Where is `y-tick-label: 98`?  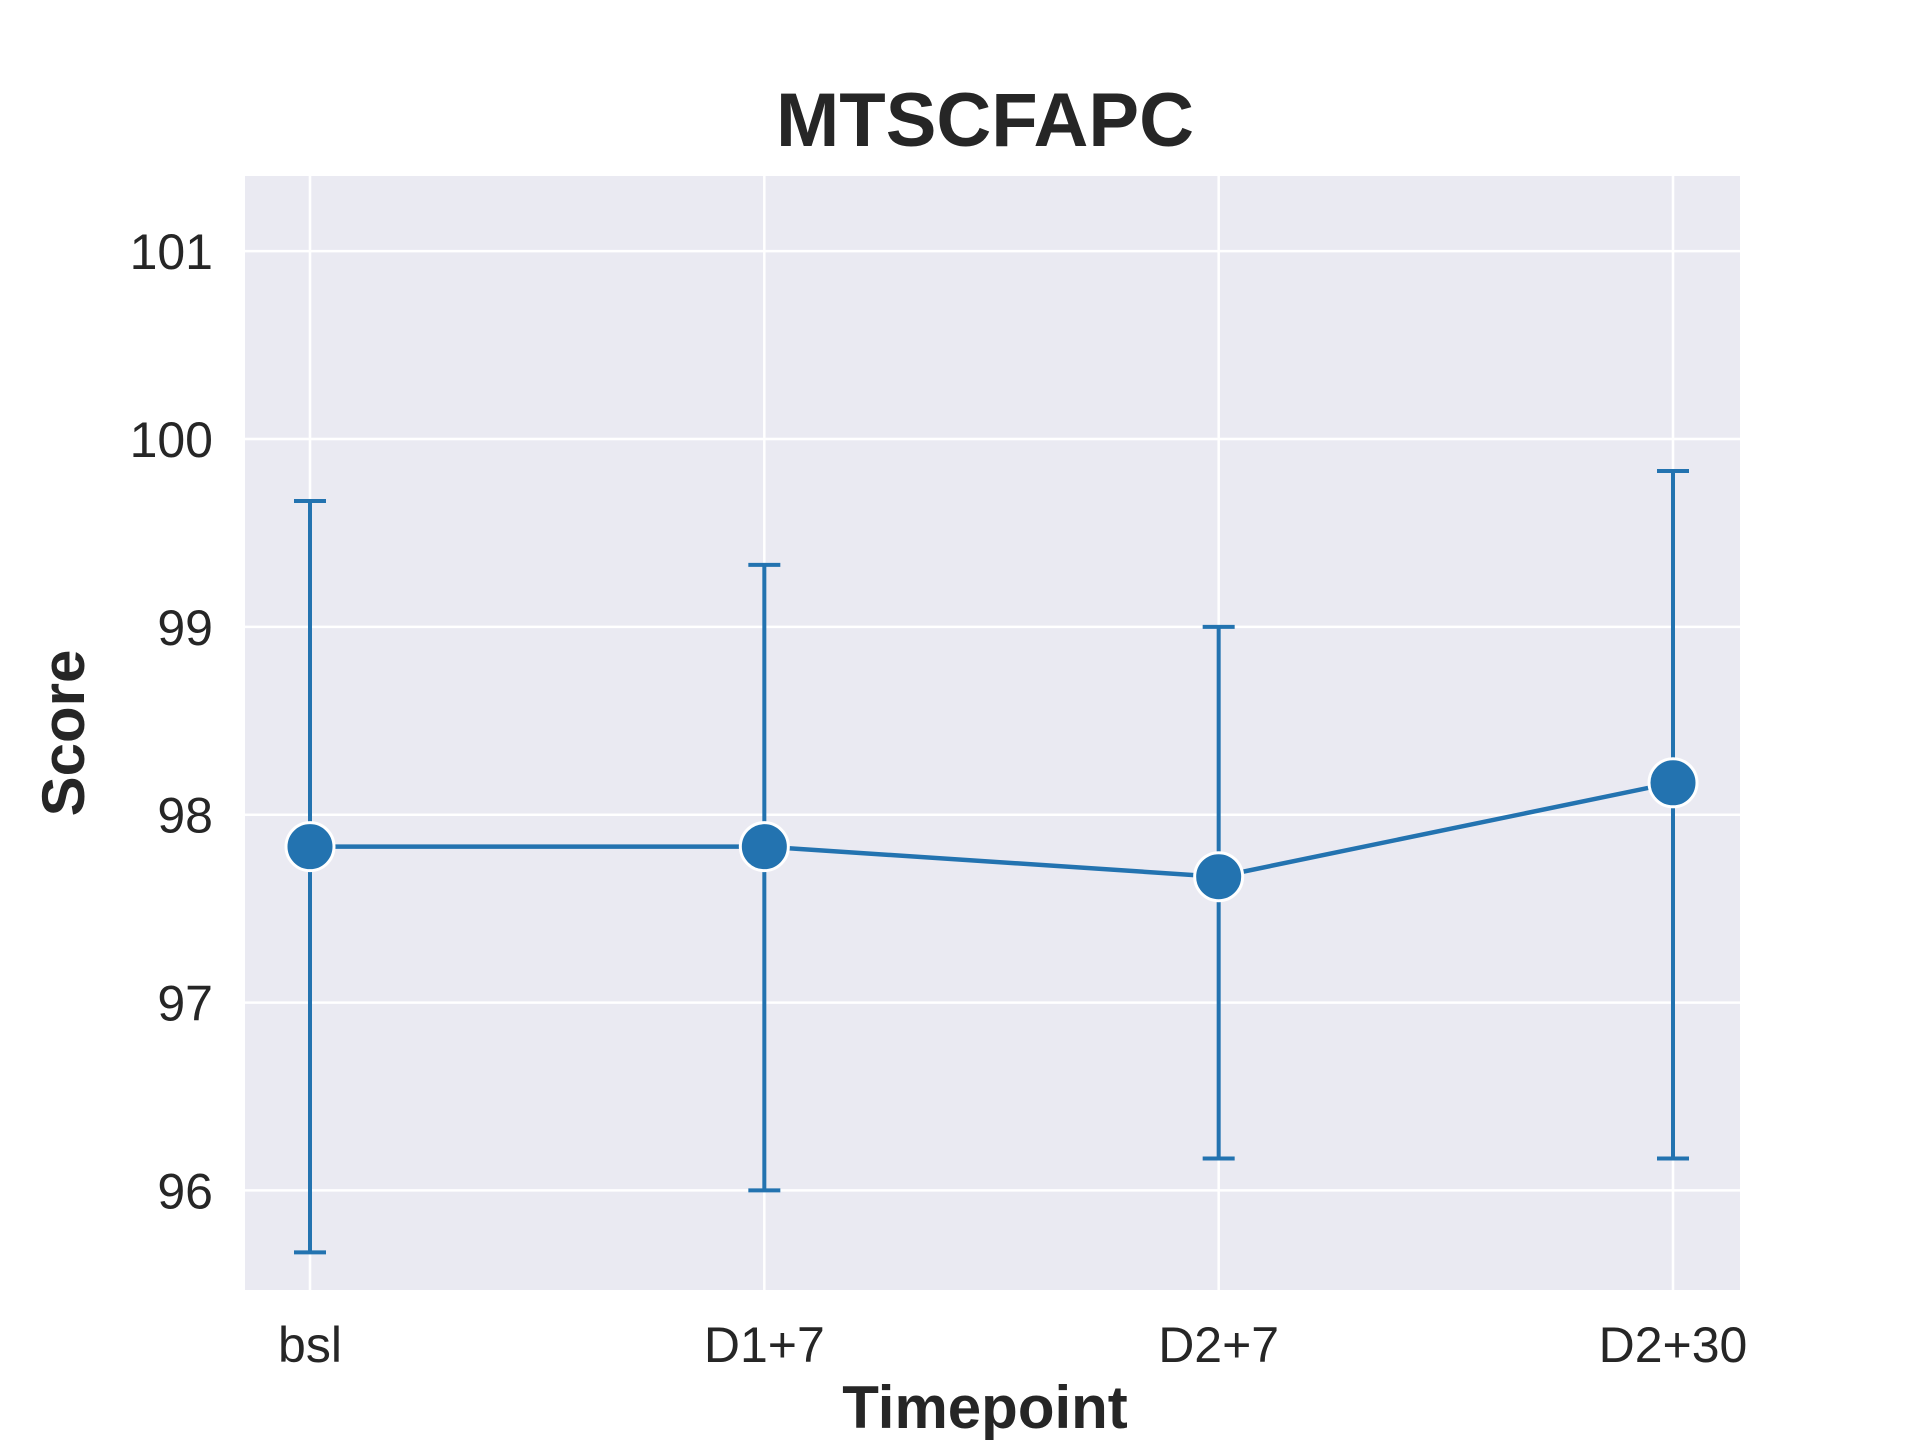
y-tick-label: 98 is located at coordinates (185, 816).